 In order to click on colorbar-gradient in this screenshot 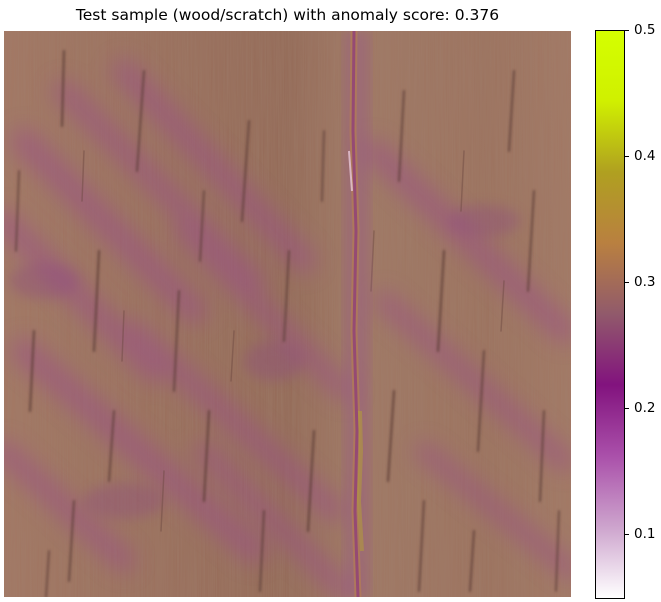, I will do `click(609, 314)`.